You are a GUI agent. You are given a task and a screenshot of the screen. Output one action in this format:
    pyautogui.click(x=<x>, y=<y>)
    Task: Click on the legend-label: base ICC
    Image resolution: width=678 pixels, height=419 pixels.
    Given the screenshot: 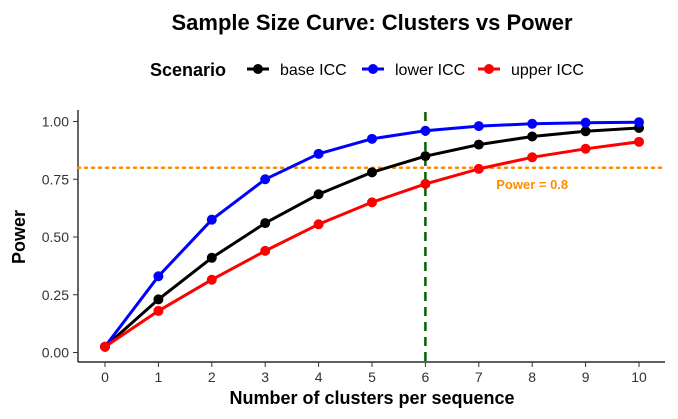 What is the action you would take?
    pyautogui.click(x=313, y=70)
    